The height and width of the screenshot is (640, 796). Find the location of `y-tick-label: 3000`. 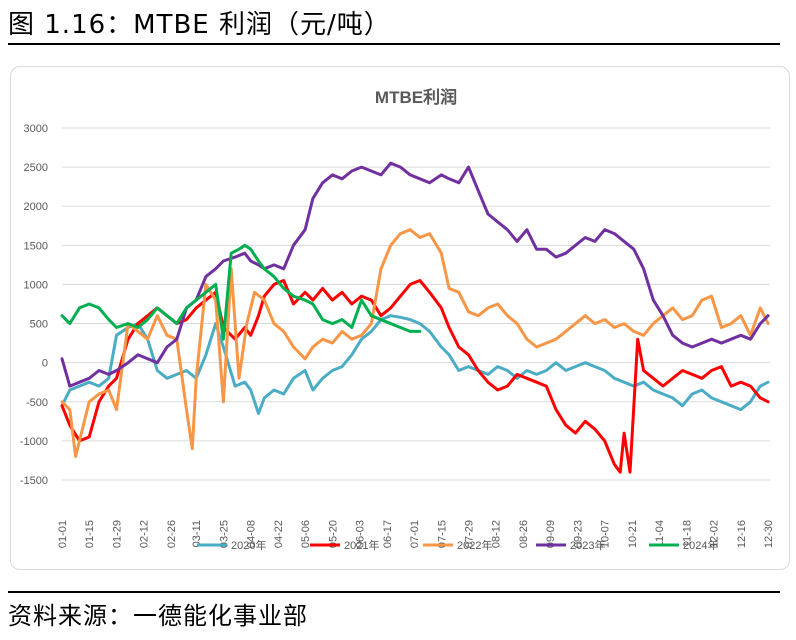

y-tick-label: 3000 is located at coordinates (36, 129).